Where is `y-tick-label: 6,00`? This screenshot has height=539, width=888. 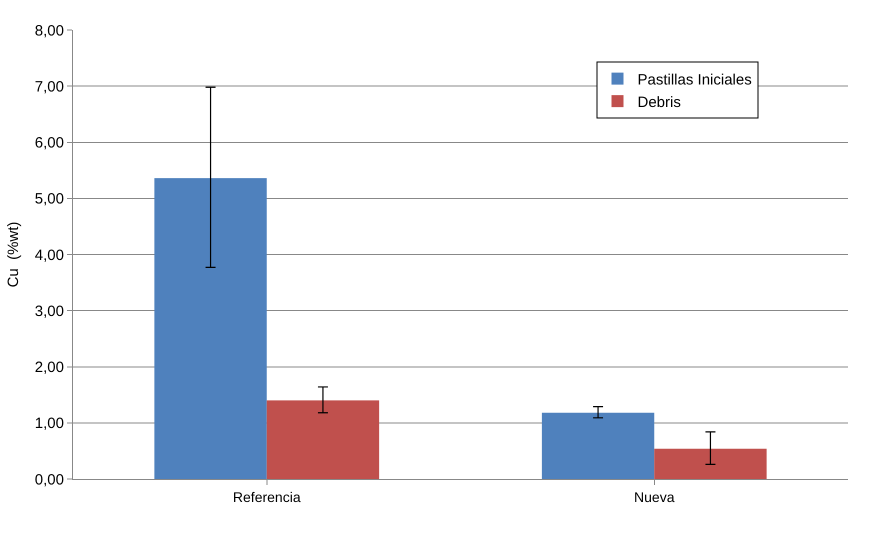 y-tick-label: 6,00 is located at coordinates (49, 143).